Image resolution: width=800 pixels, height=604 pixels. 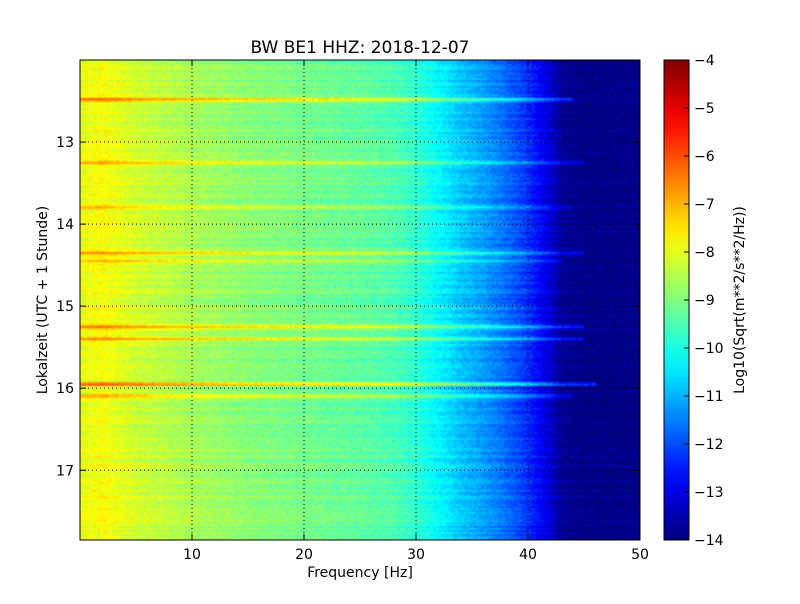 I want to click on x-tick-label: 40, so click(x=528, y=555).